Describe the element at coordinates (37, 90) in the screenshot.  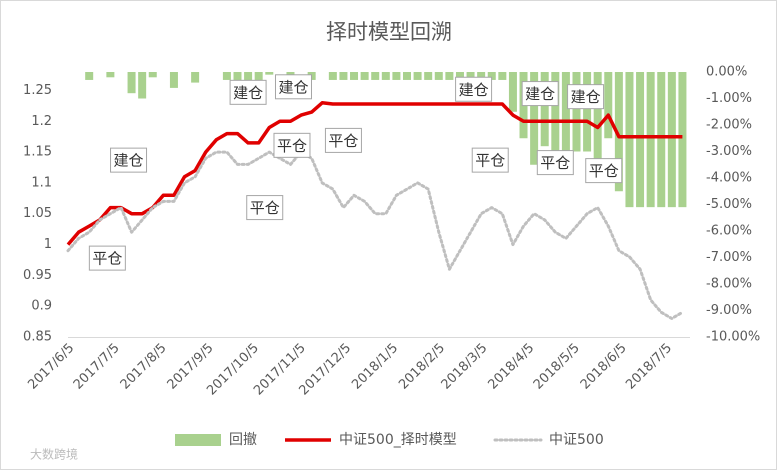
I see `y-tick-label: 1.25` at that location.